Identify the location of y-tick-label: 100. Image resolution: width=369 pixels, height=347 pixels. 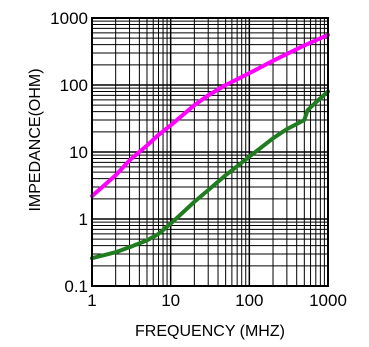
(74, 85).